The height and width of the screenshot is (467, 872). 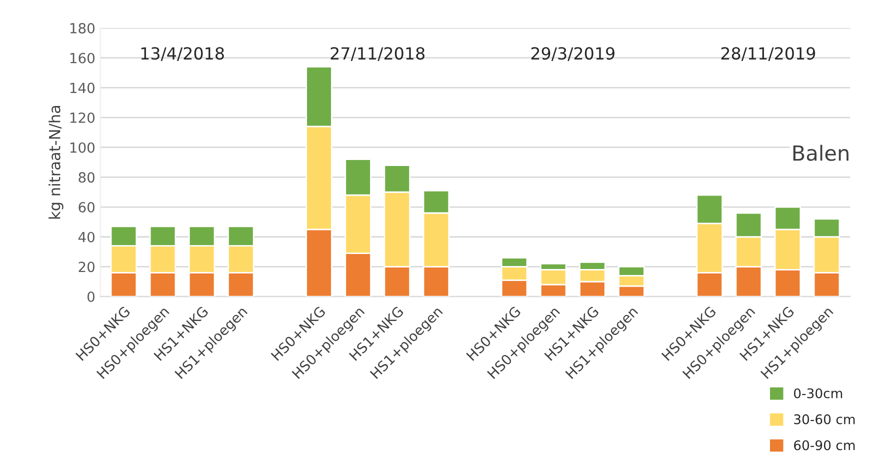 I want to click on annotation: 13/4/2018, so click(x=182, y=54).